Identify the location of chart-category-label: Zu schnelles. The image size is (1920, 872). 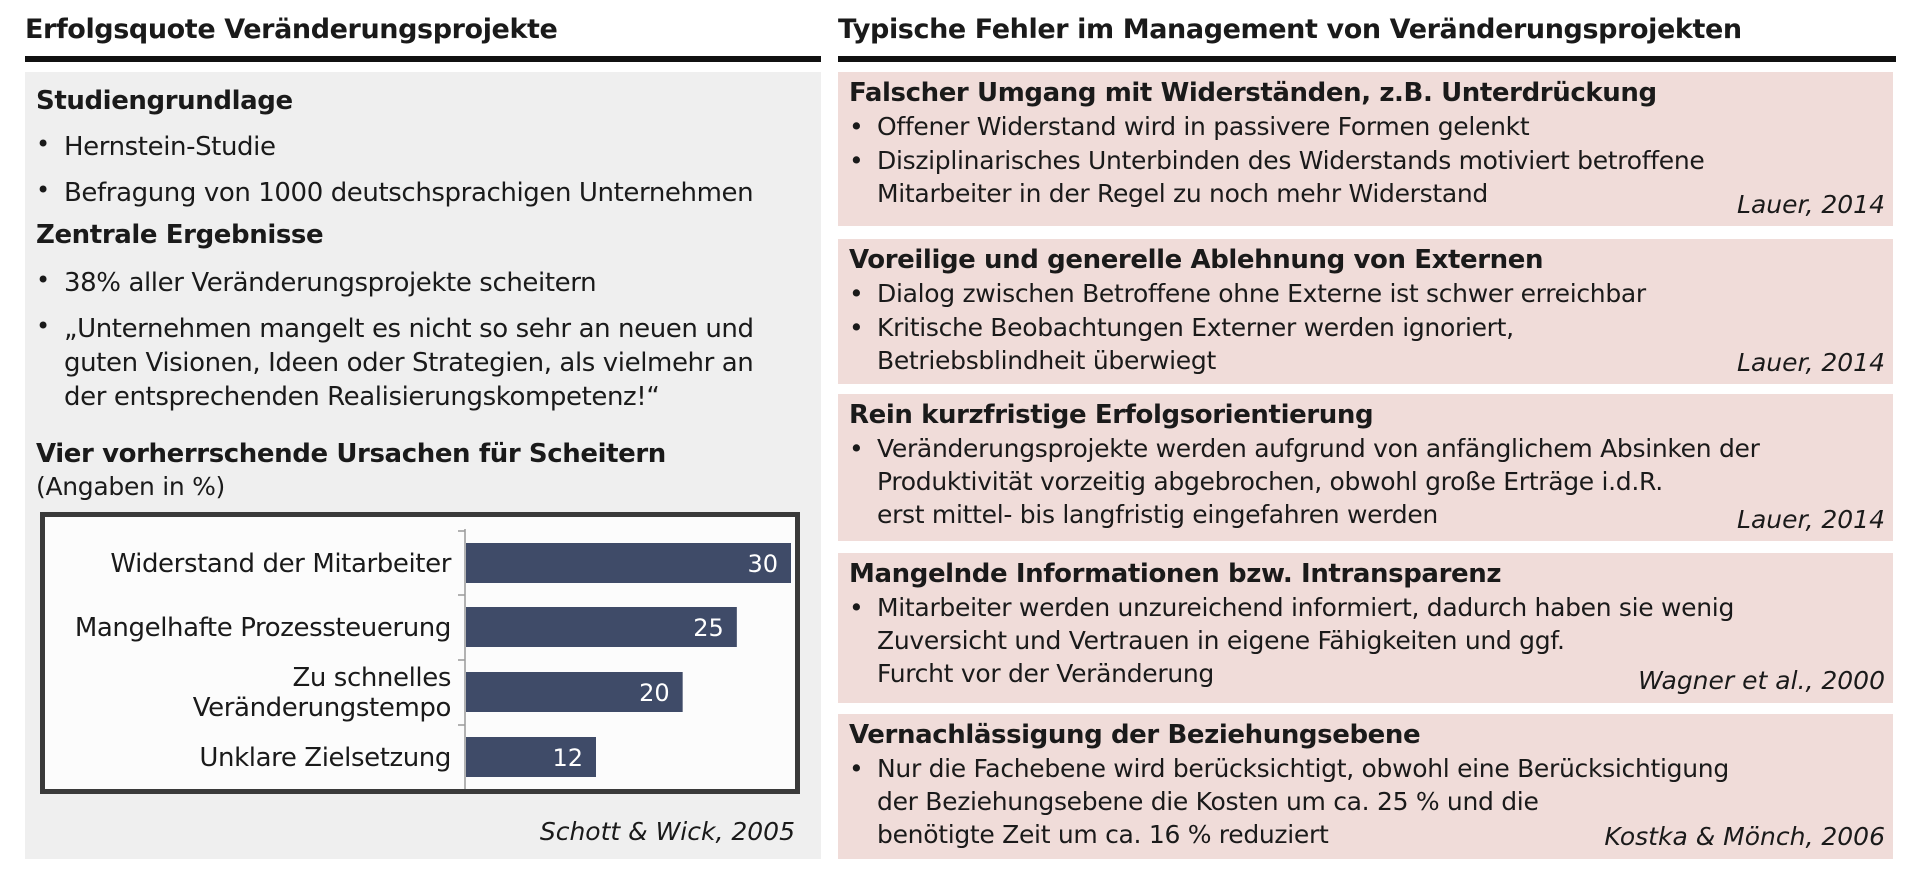
(371, 678).